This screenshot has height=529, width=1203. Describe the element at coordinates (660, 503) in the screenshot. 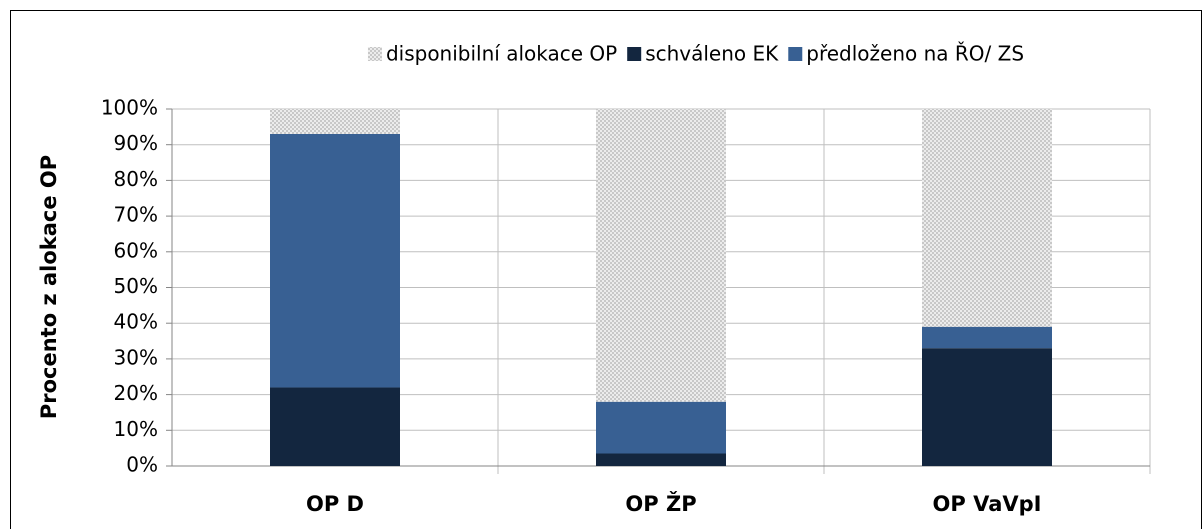

I see `x-tick-label: OP ŽP` at that location.